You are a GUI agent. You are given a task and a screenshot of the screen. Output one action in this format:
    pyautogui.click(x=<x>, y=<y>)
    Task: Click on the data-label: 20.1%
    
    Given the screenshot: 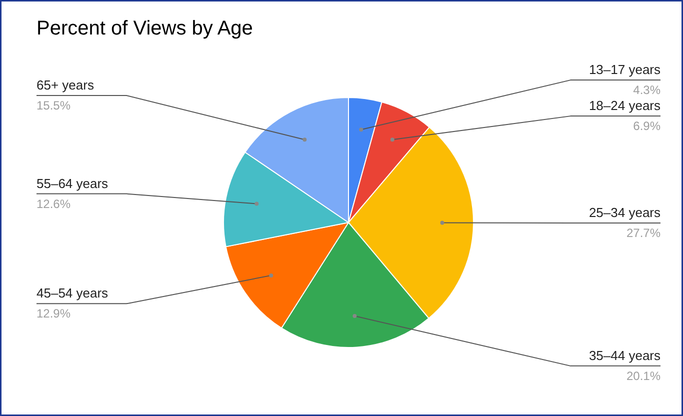 What is the action you would take?
    pyautogui.click(x=643, y=375)
    